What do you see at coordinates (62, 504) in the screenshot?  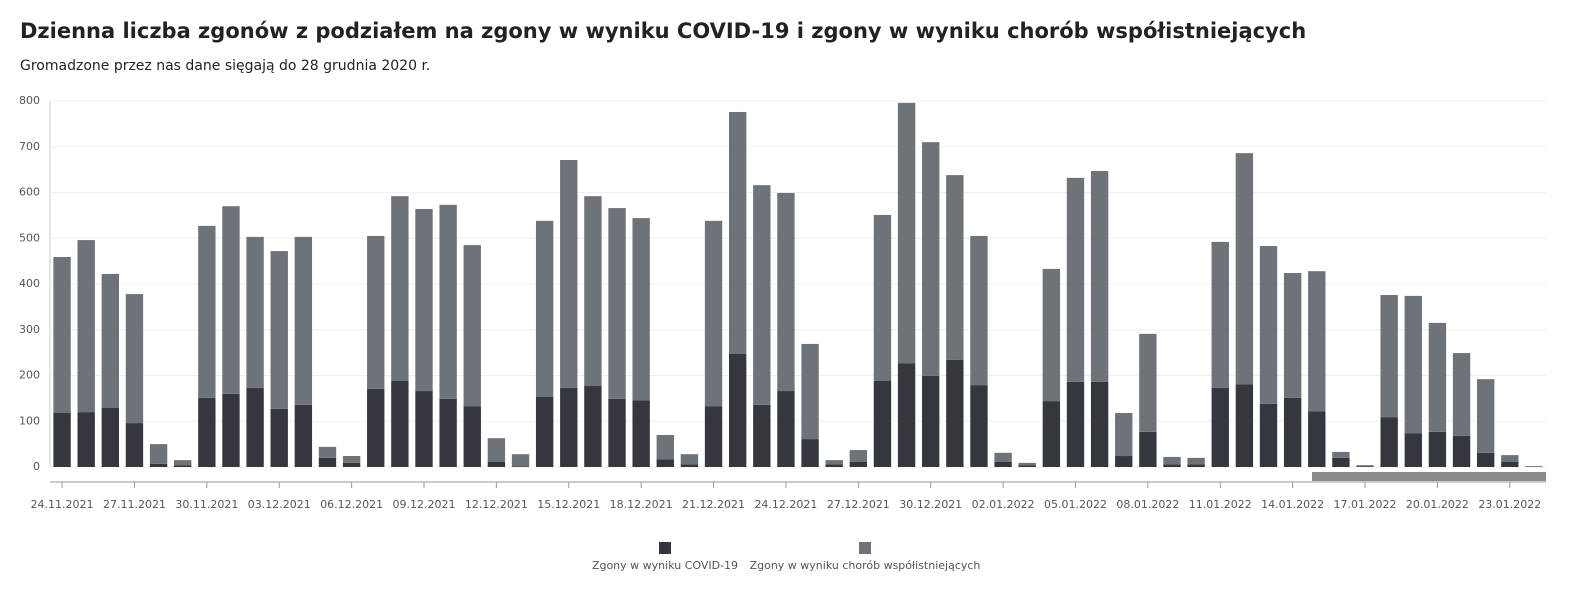 I see `x-tick-label: 24.11.2021` at bounding box center [62, 504].